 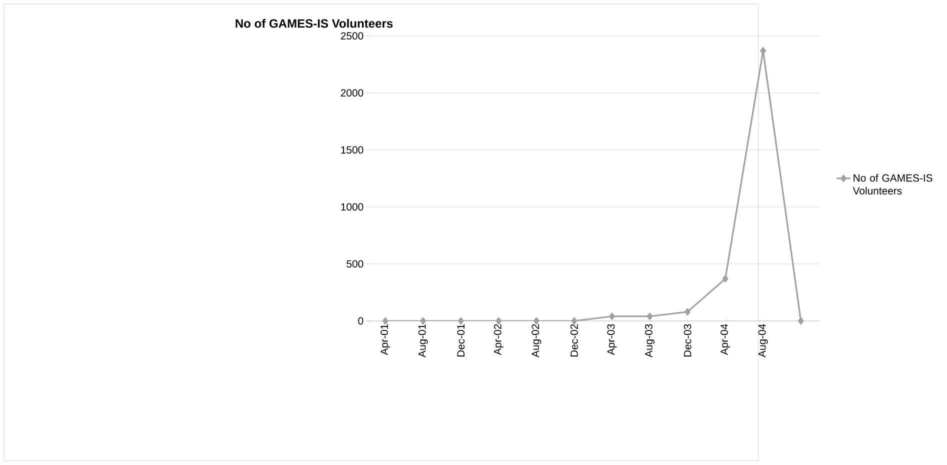 What do you see at coordinates (725, 340) in the screenshot?
I see `x-tick-label: Apr-04` at bounding box center [725, 340].